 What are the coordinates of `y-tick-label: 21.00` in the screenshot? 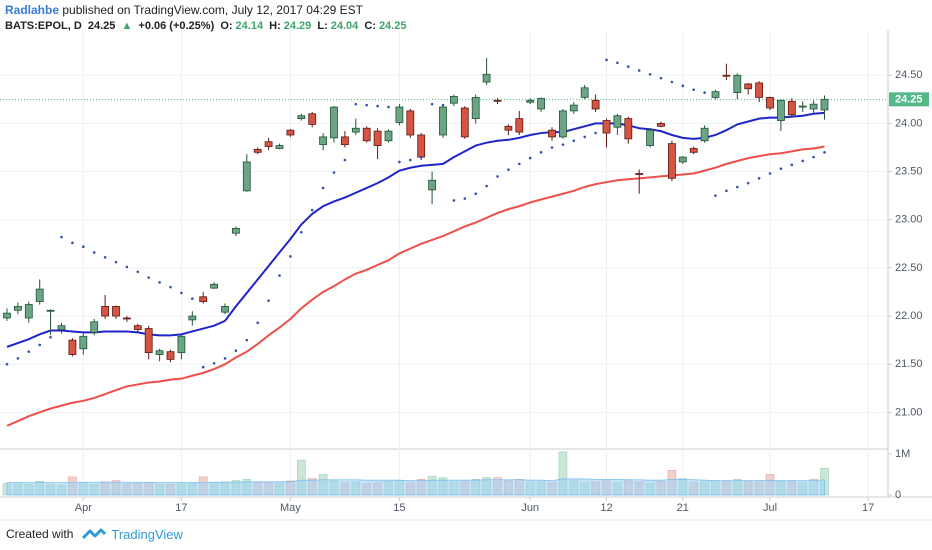 It's located at (909, 412).